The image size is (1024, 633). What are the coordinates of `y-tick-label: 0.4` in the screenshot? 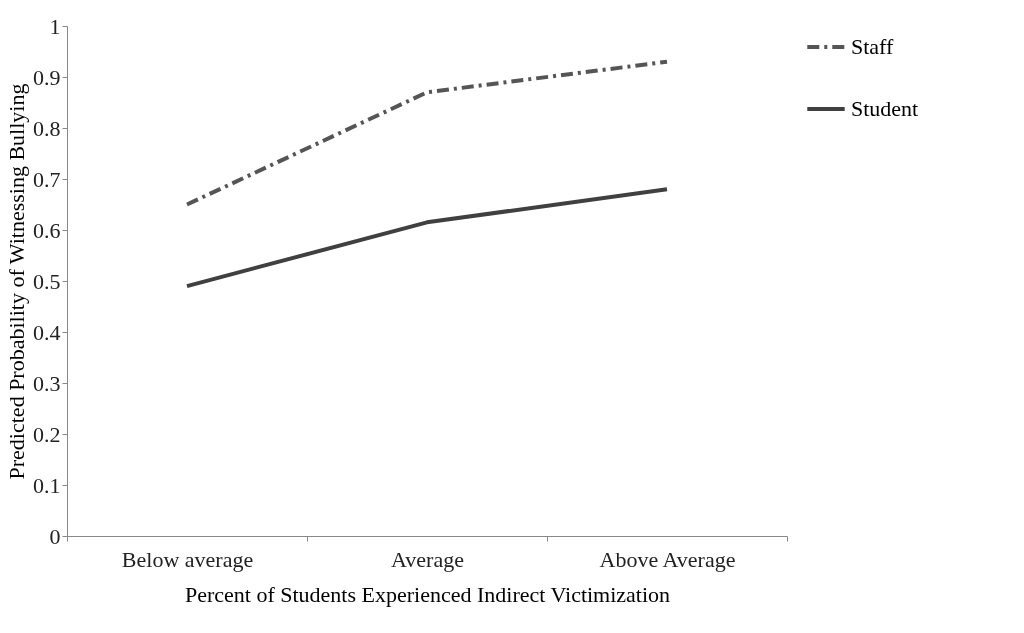 It's located at (47, 332).